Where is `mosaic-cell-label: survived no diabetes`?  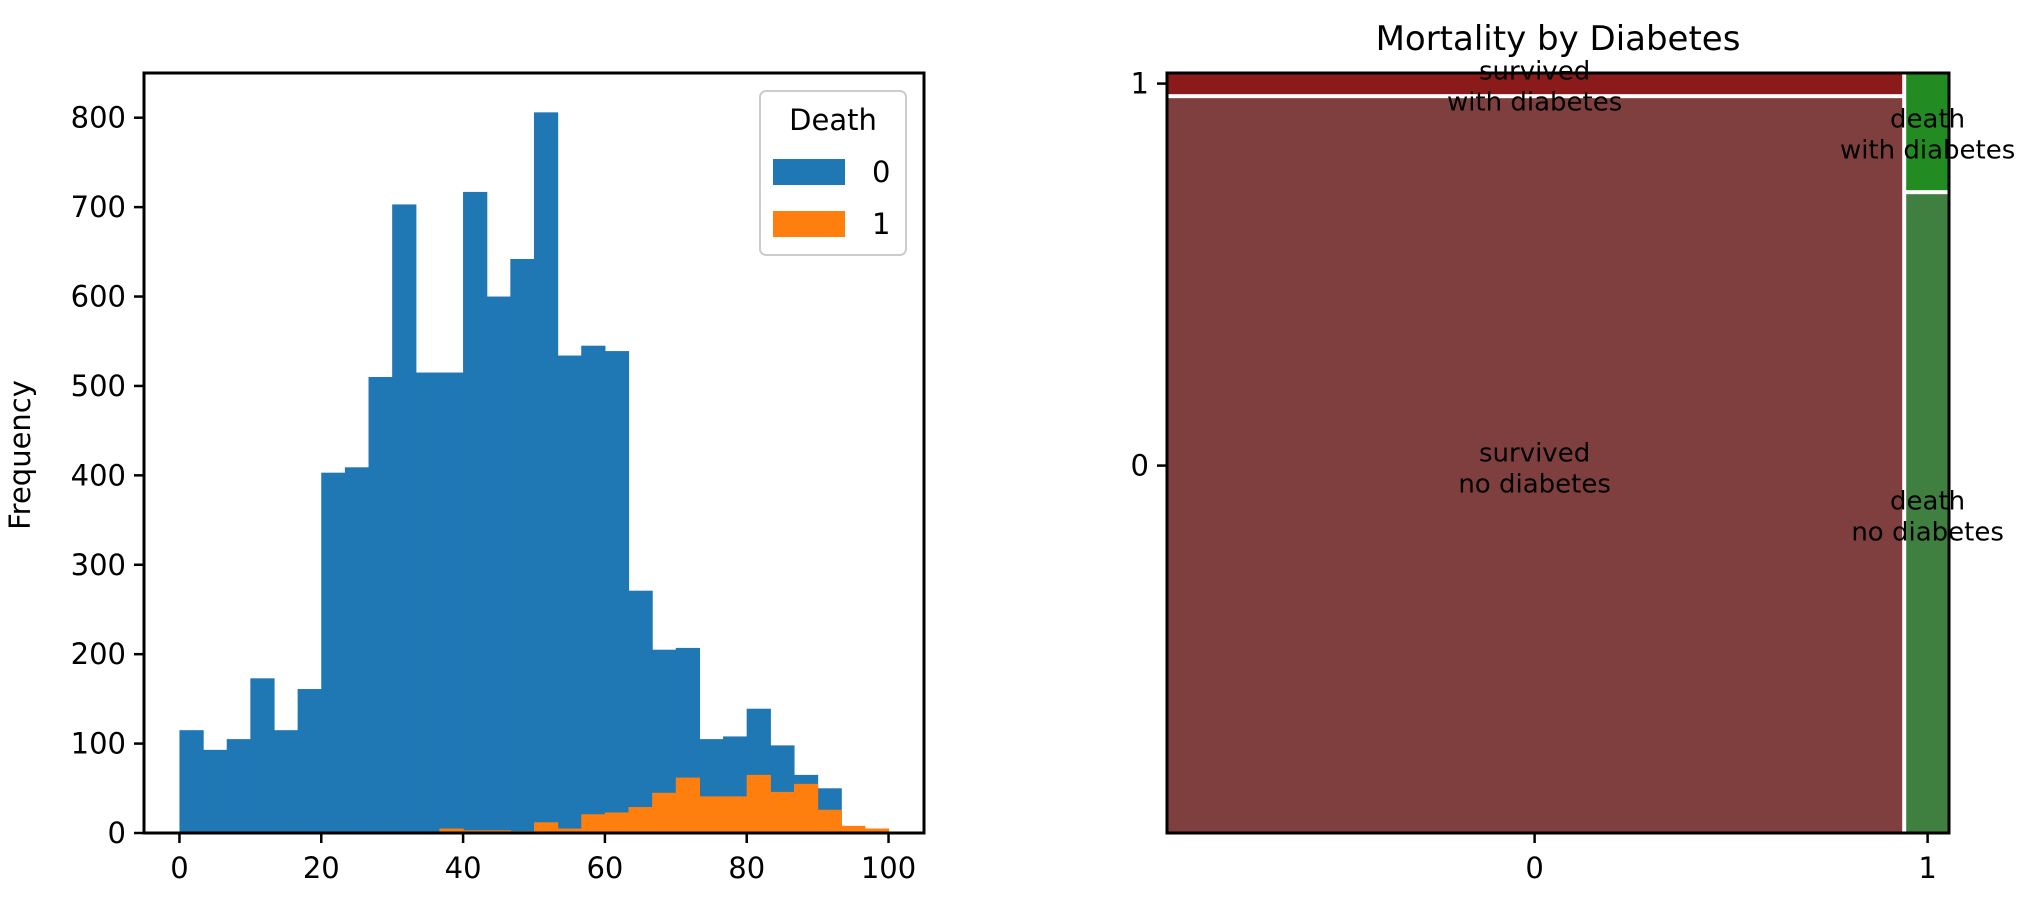
mosaic-cell-label: survived no diabetes is located at coordinates (1534, 469).